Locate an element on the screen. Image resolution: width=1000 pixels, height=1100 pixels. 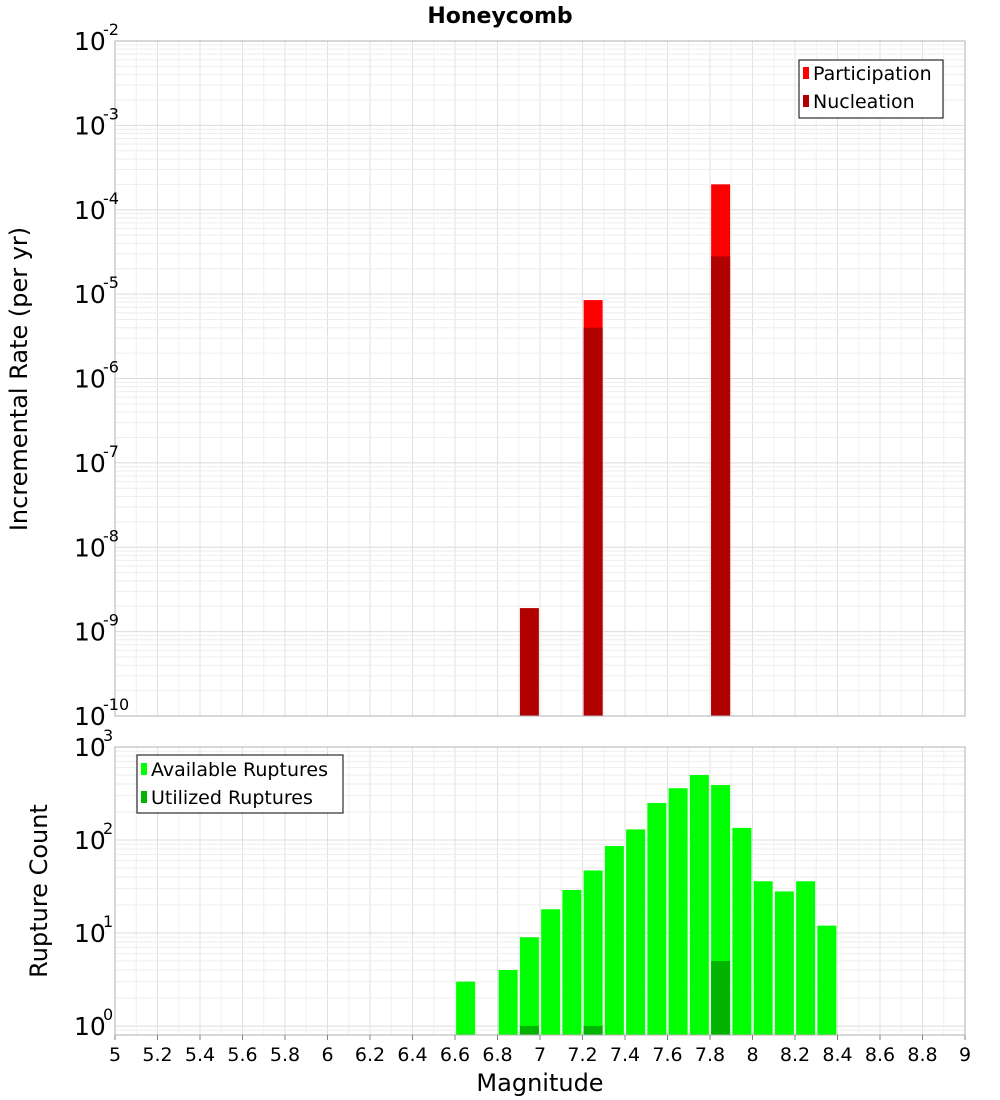
utilized-legend-label: Utilized Ruptures is located at coordinates (232, 798).